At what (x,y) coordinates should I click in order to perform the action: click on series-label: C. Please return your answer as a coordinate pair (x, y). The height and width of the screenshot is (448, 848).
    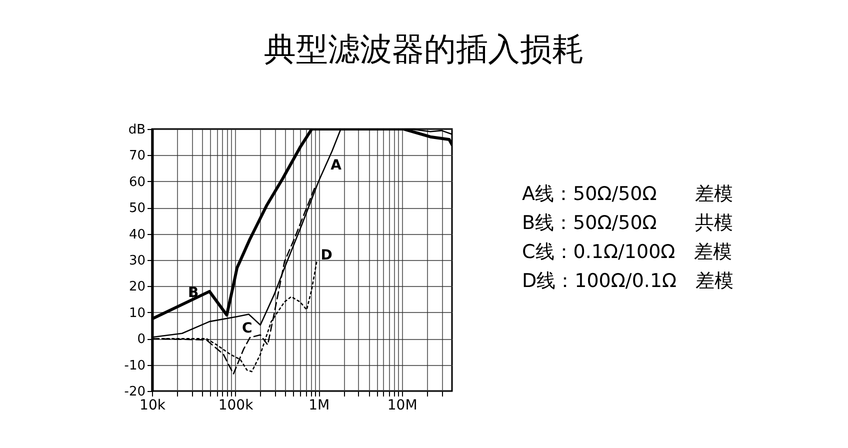
    Looking at the image, I should click on (247, 328).